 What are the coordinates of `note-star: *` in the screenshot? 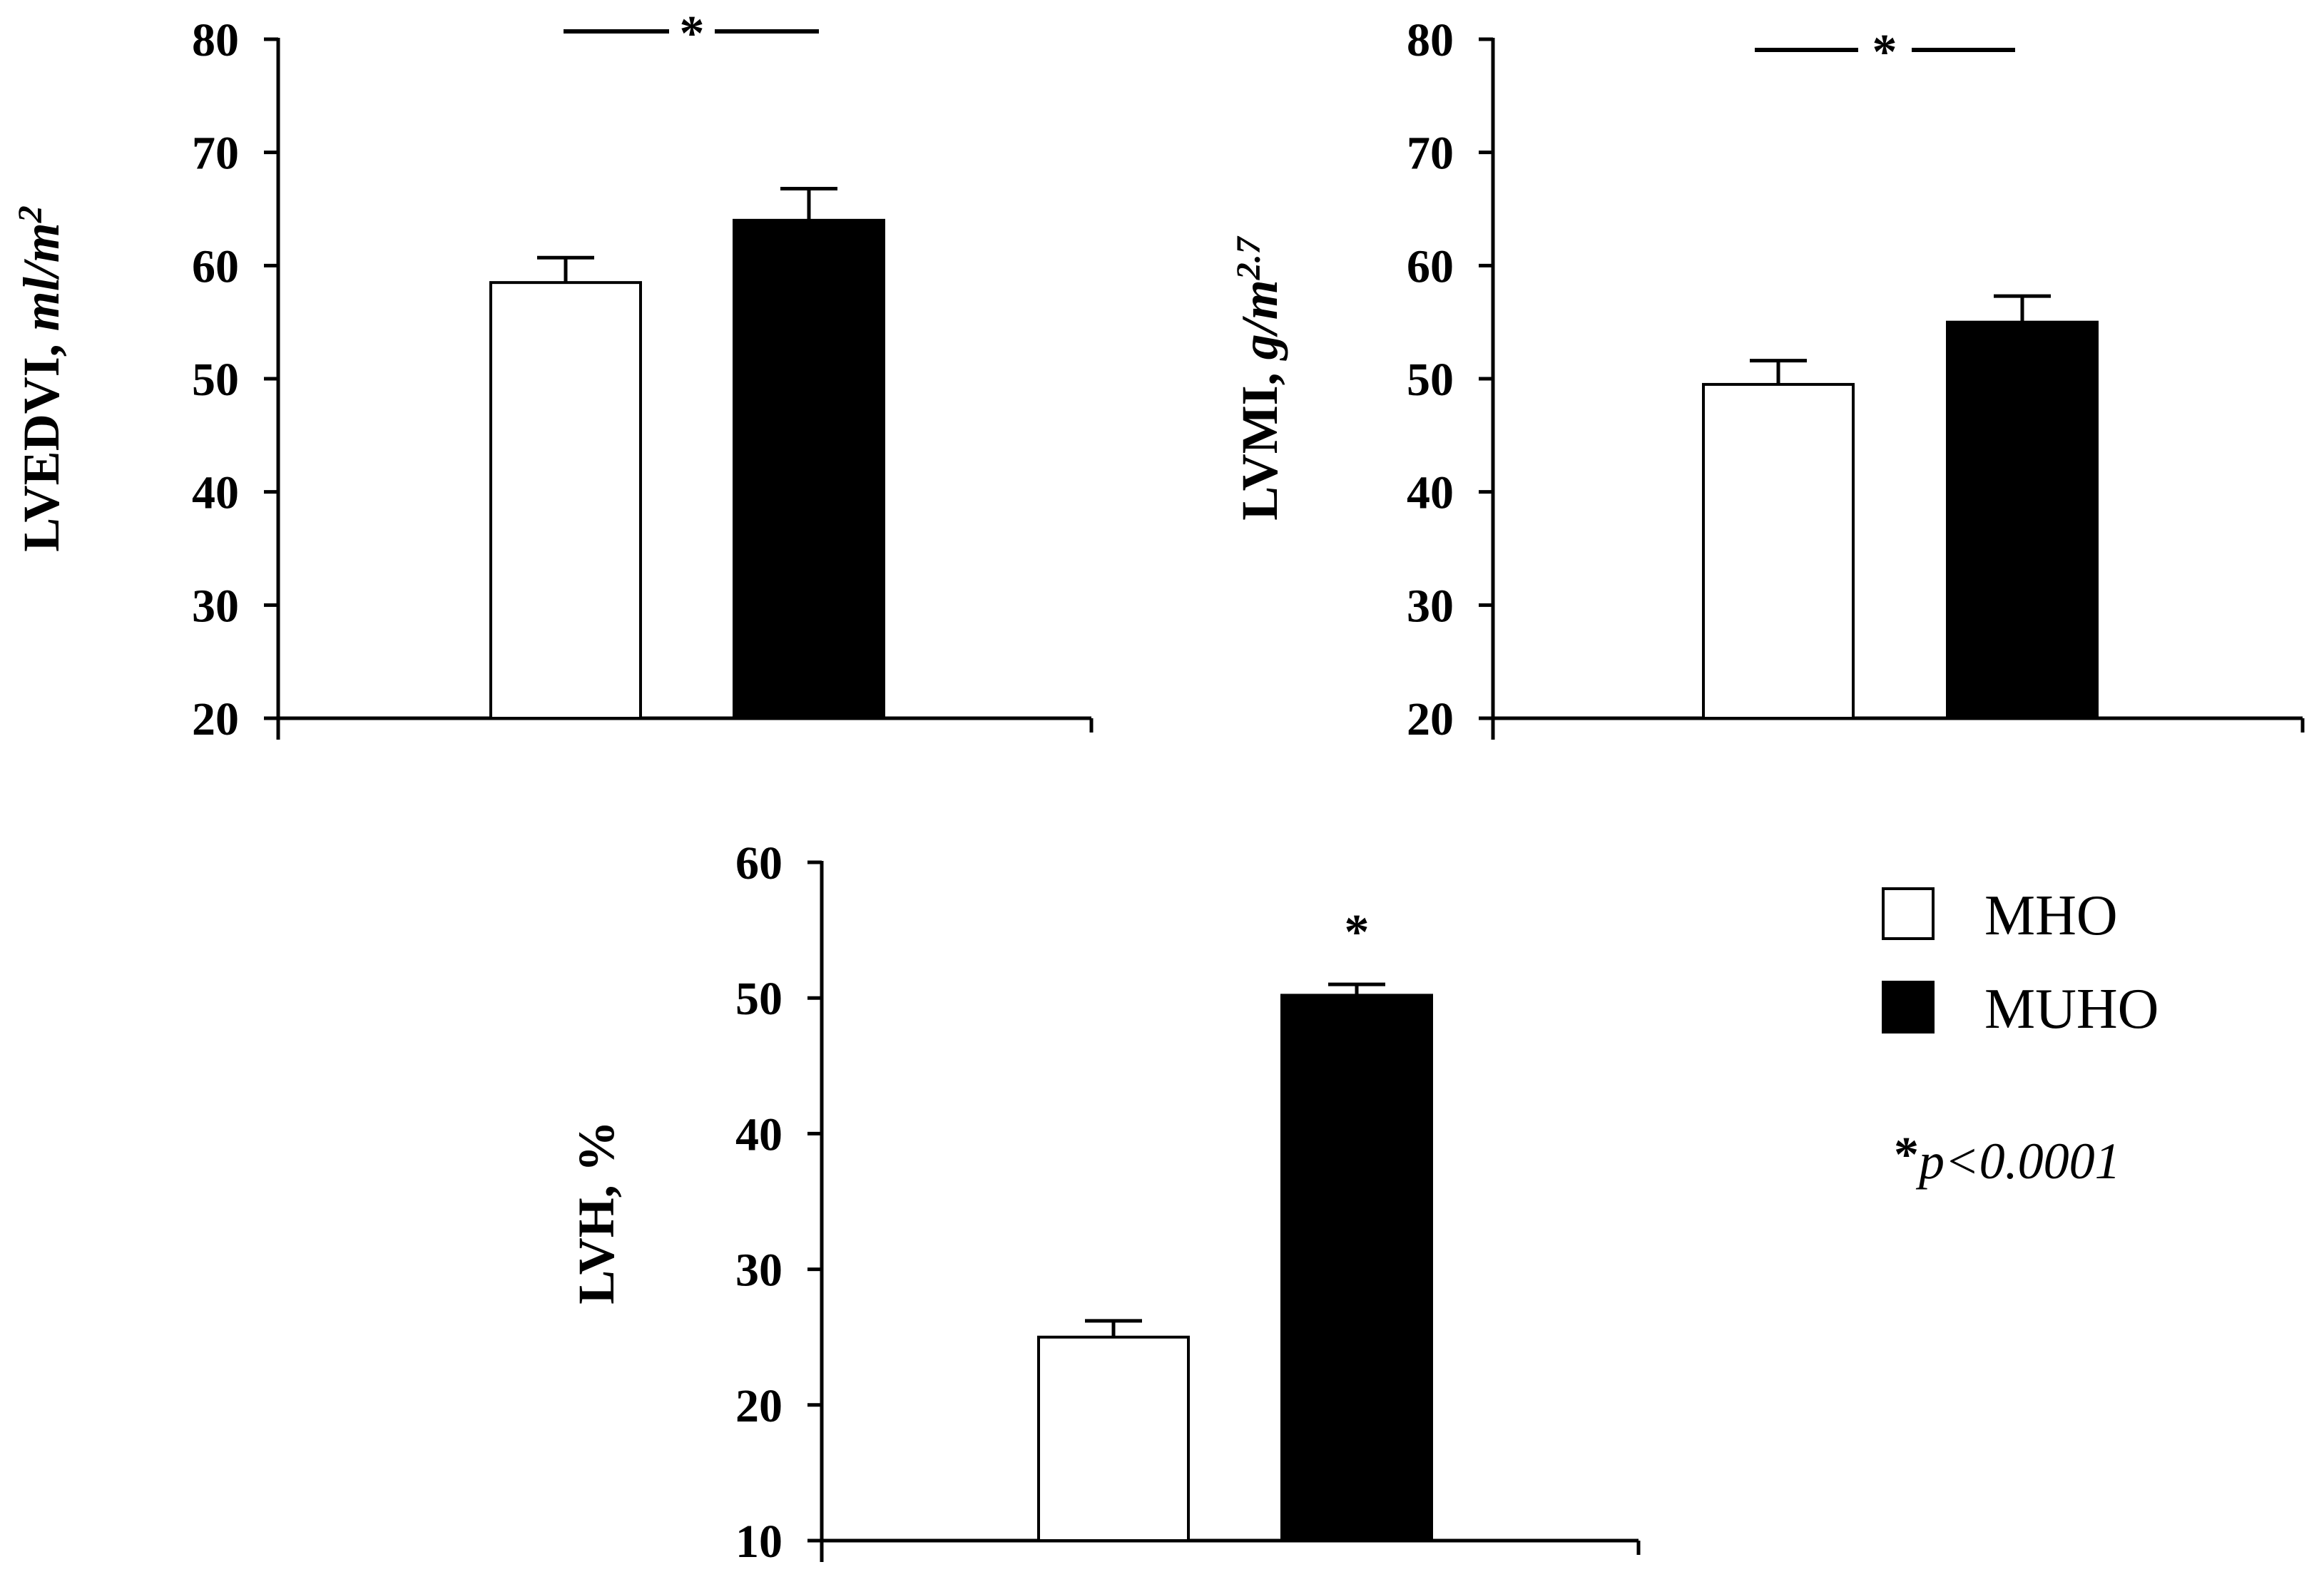 It's located at (1906, 1155).